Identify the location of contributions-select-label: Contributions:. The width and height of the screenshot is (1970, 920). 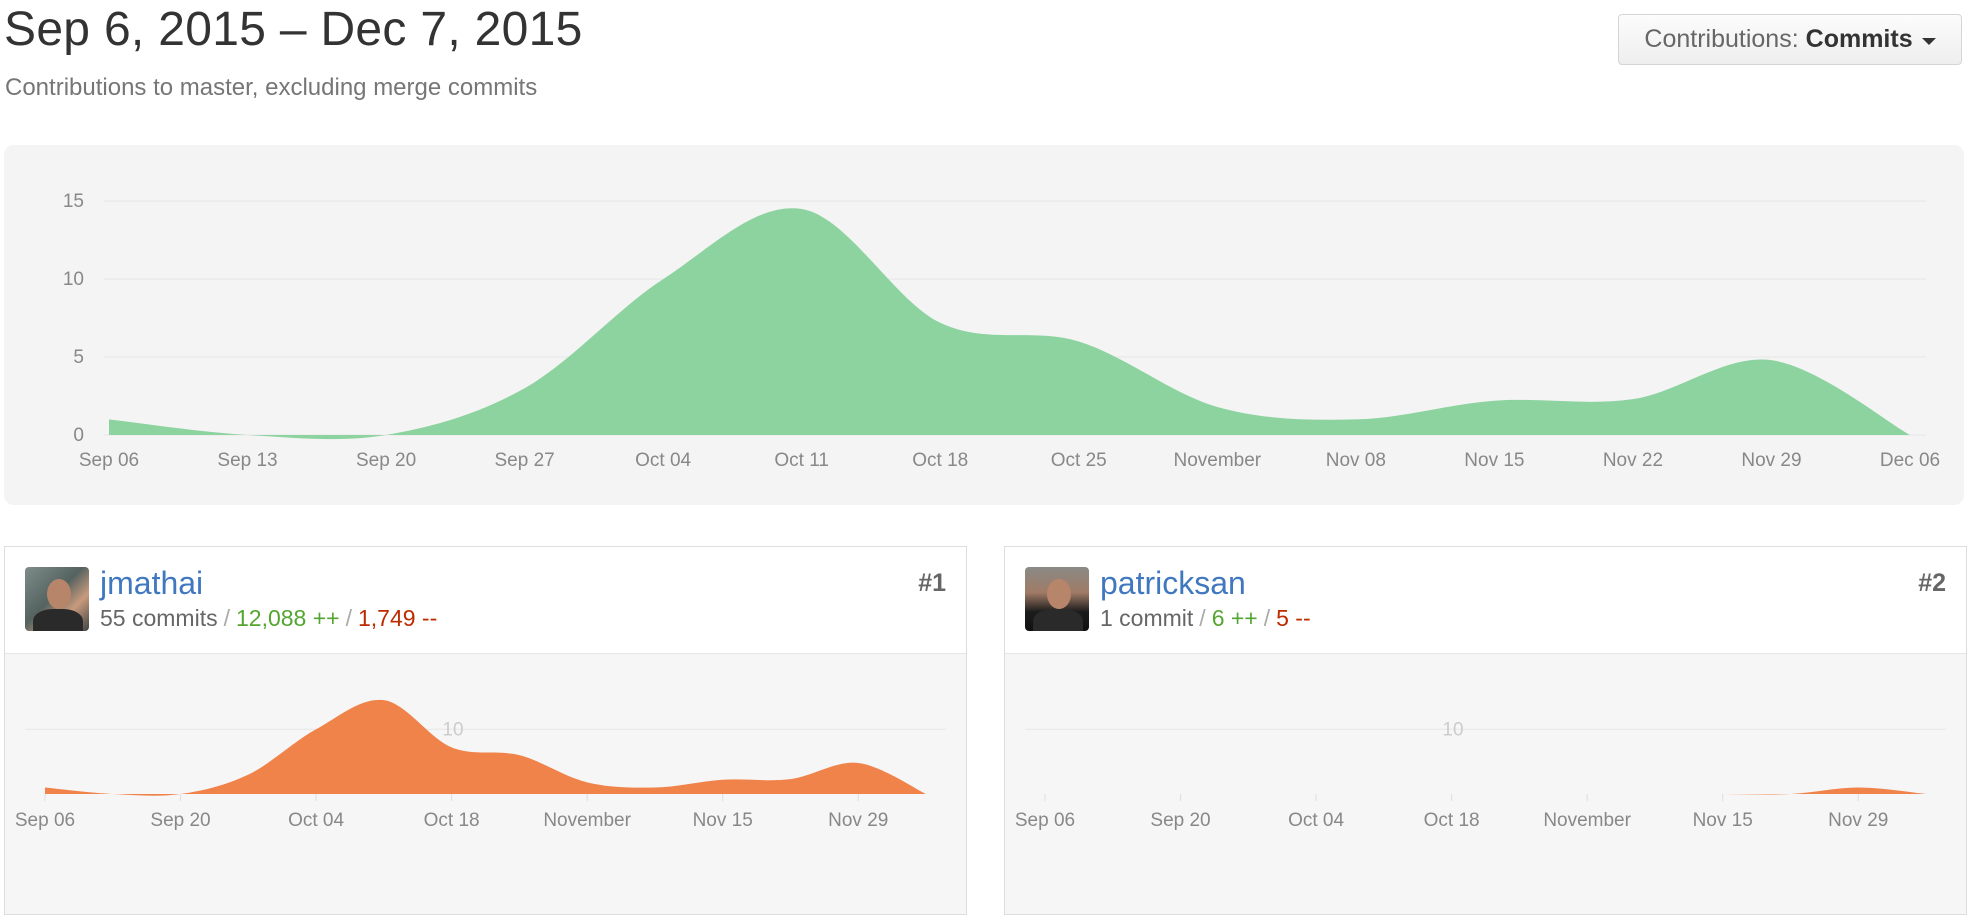
(1721, 39).